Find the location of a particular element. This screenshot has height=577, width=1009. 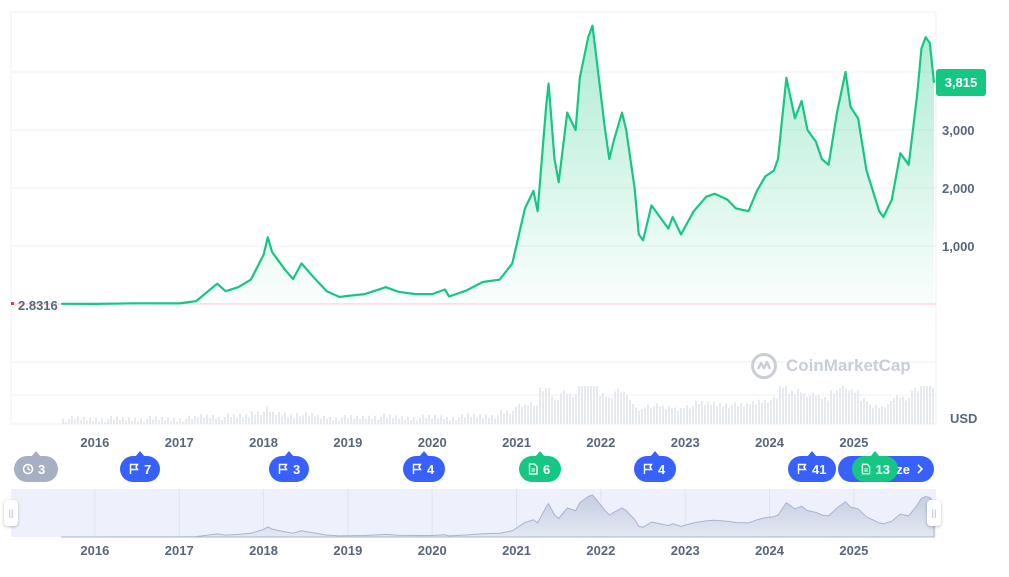

document-icon is located at coordinates (866, 469).